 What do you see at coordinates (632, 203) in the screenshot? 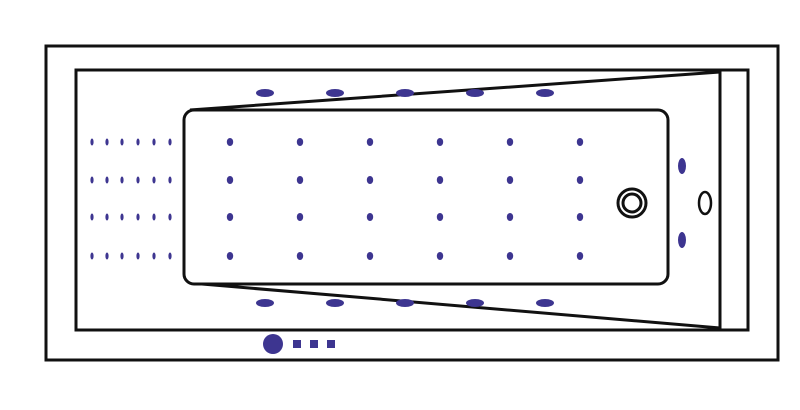
I see `drain-inner` at bounding box center [632, 203].